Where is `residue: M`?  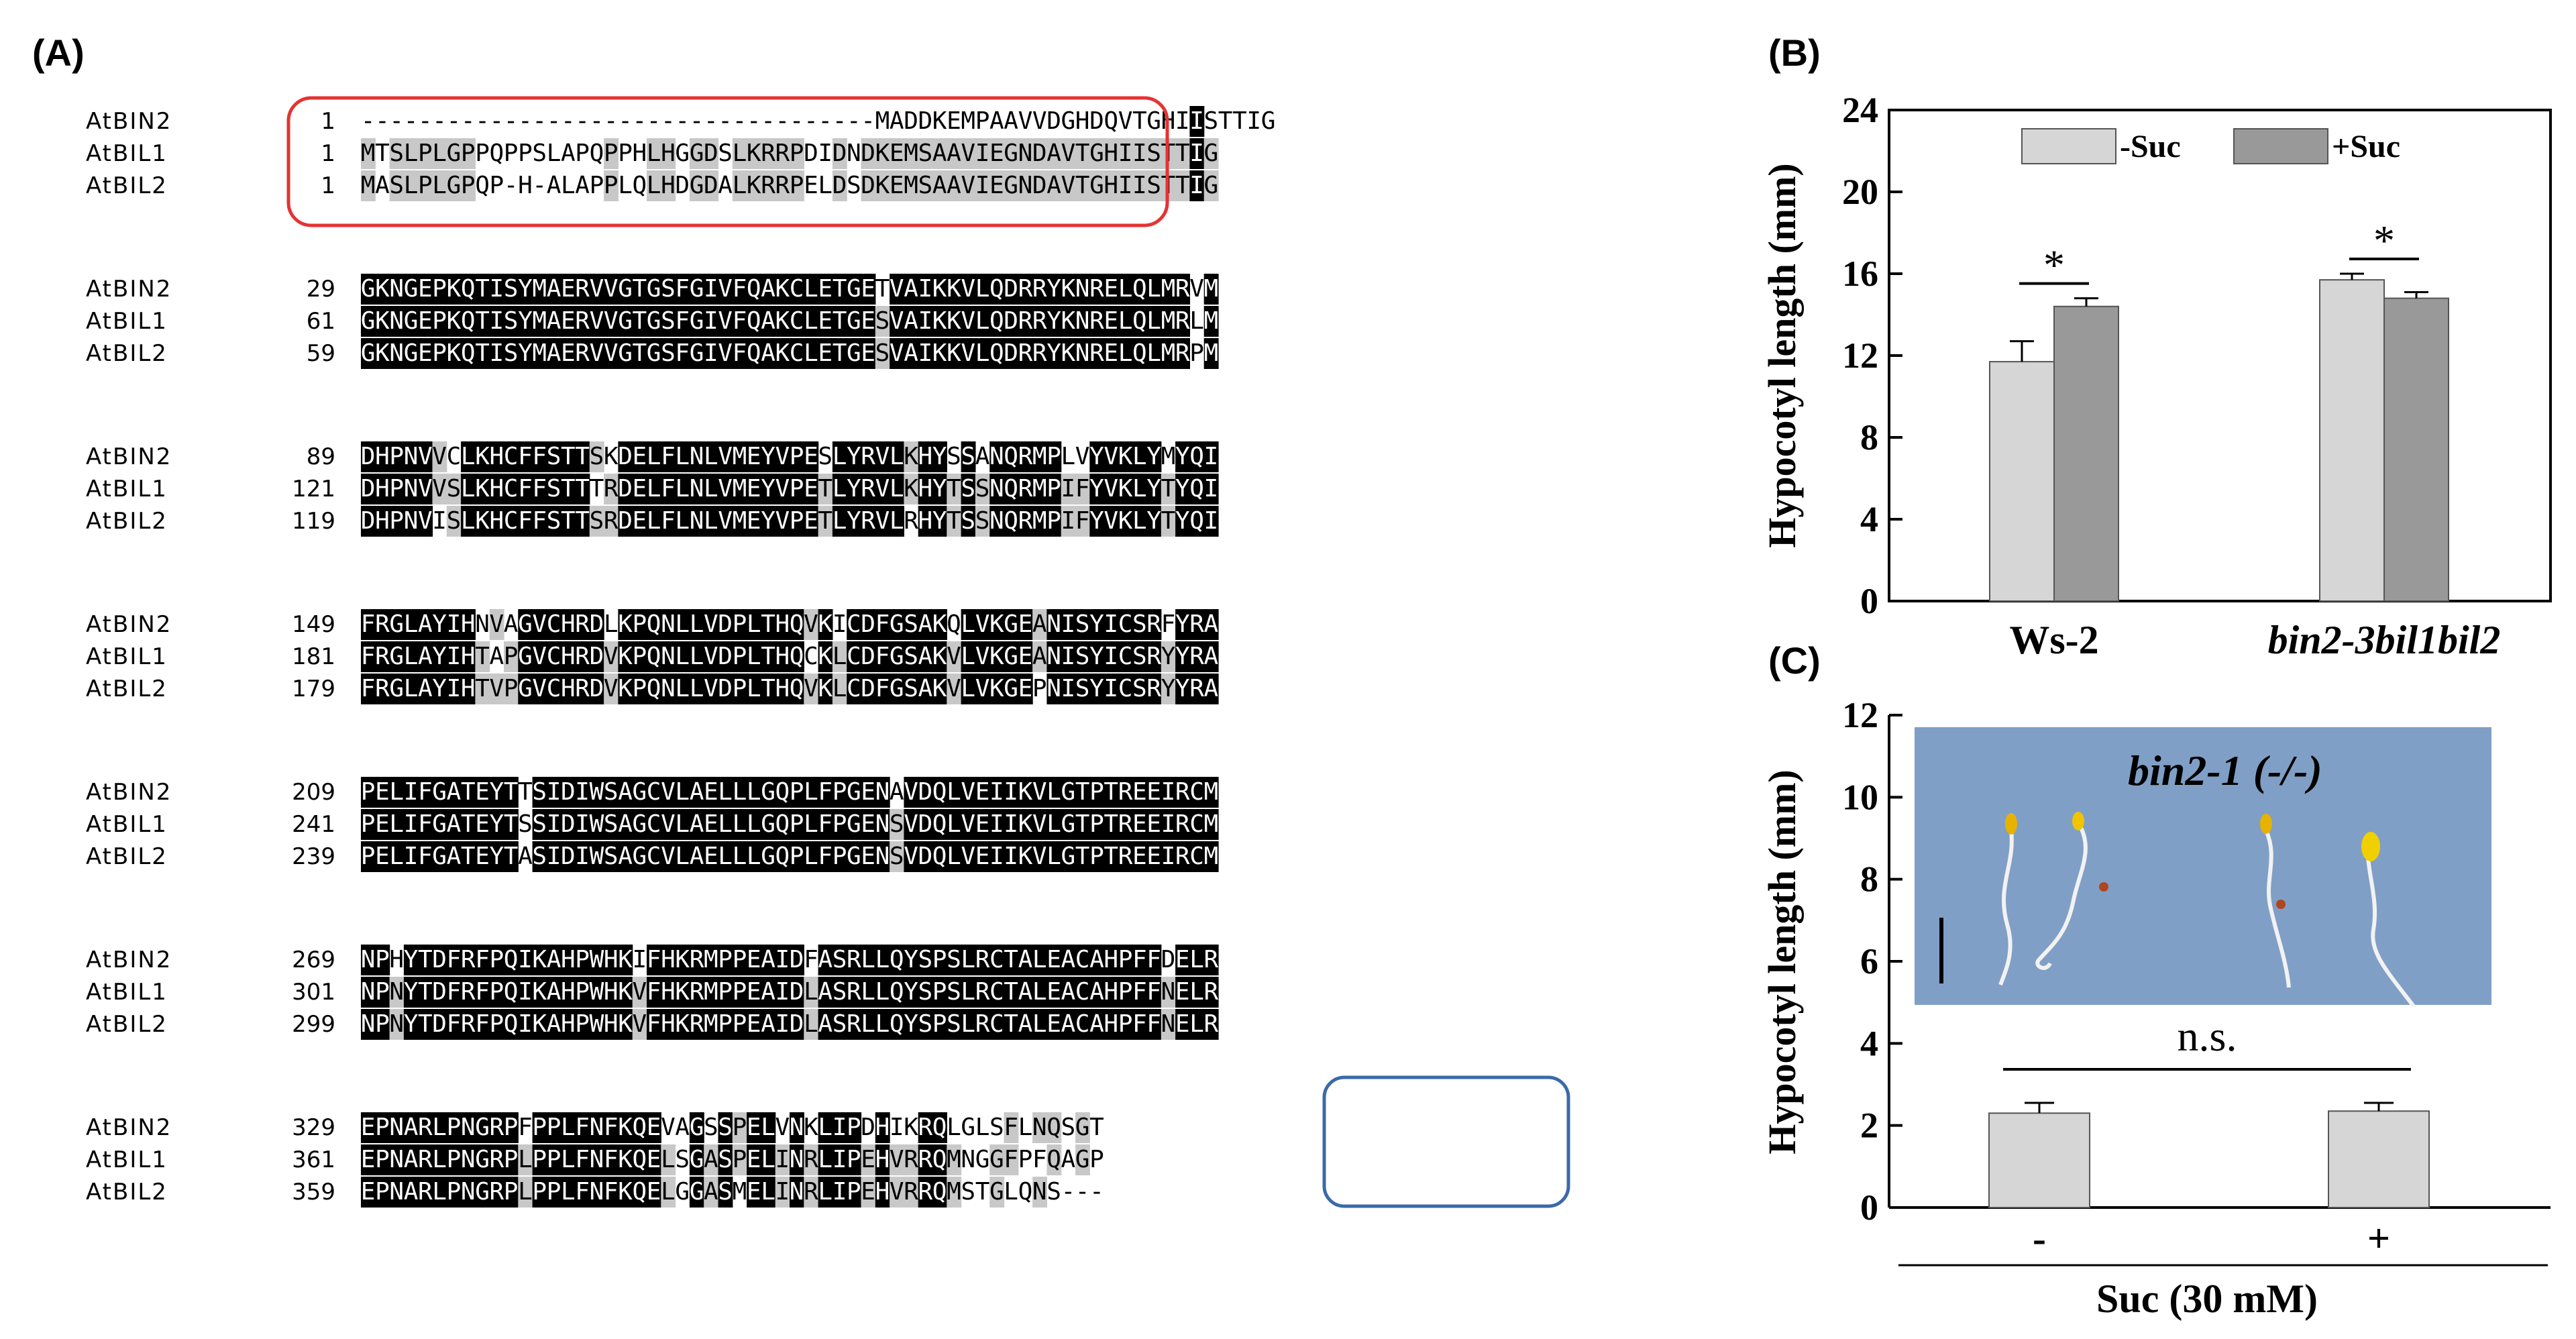 residue: M is located at coordinates (968, 121).